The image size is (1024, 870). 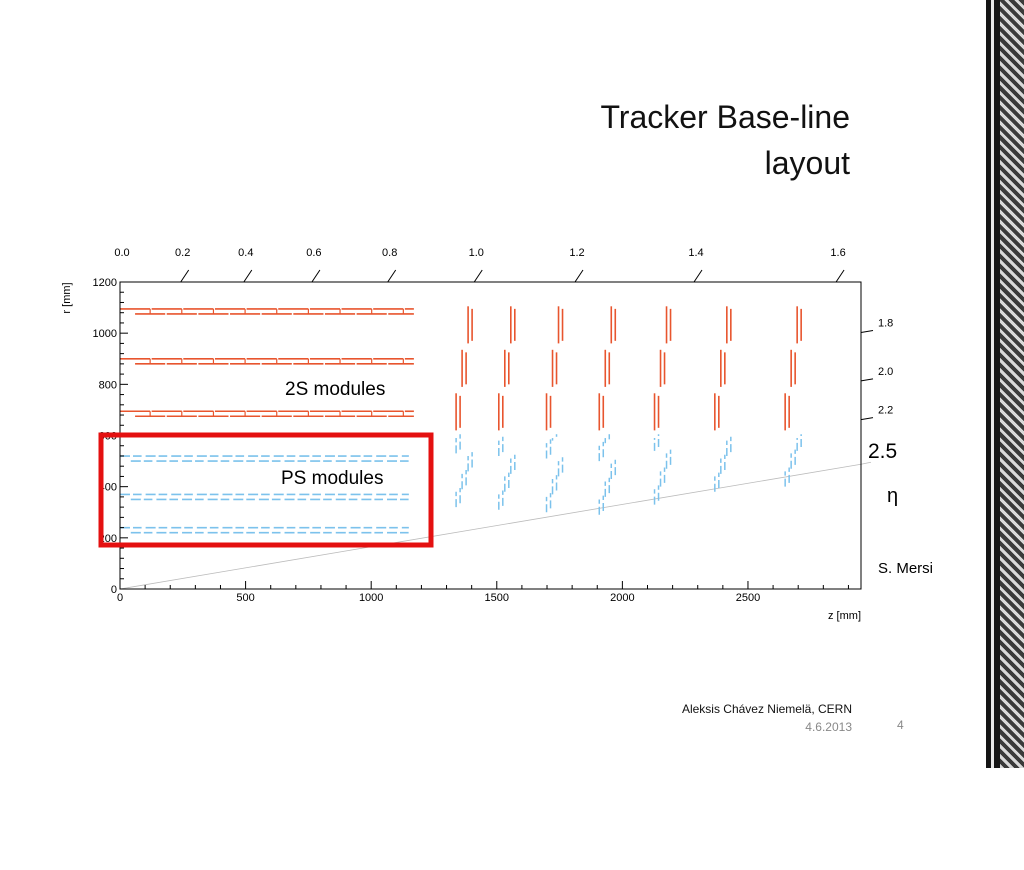 I want to click on eta-tick-label: 1.4, so click(x=695, y=253).